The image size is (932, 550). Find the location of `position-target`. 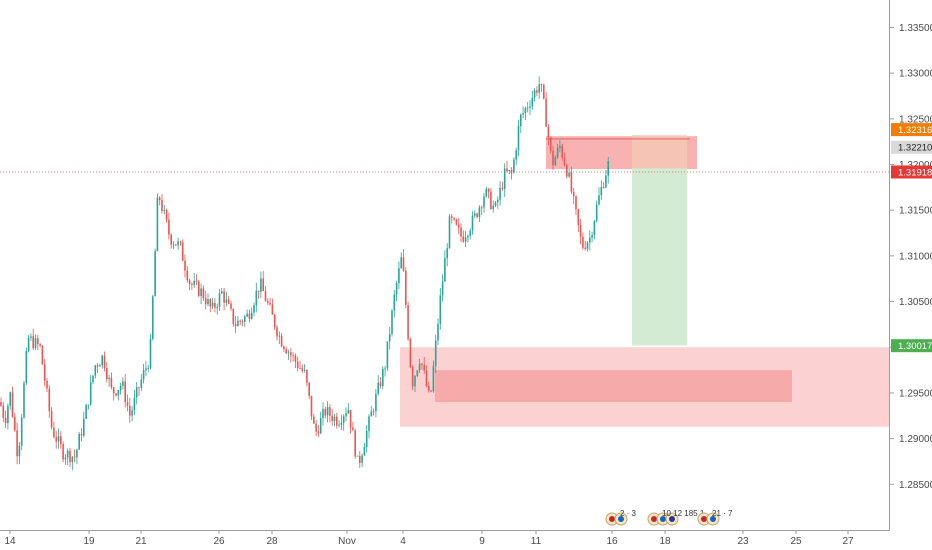

position-target is located at coordinates (659, 257).